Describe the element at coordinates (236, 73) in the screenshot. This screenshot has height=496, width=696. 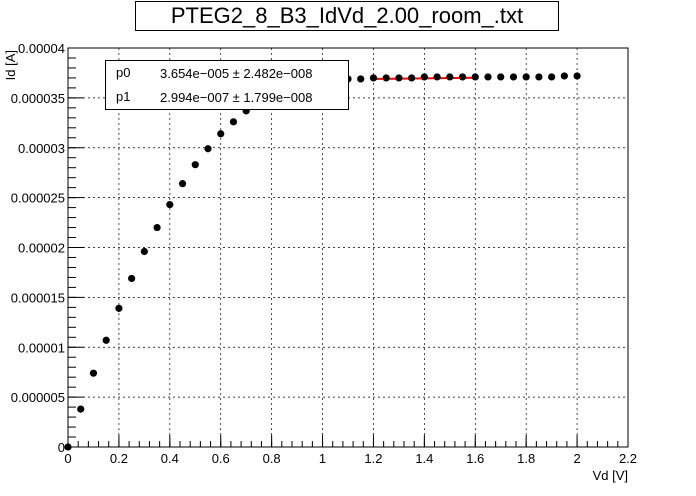
I see `stat-value: 3.654e−005 ± 2.482e−008` at that location.